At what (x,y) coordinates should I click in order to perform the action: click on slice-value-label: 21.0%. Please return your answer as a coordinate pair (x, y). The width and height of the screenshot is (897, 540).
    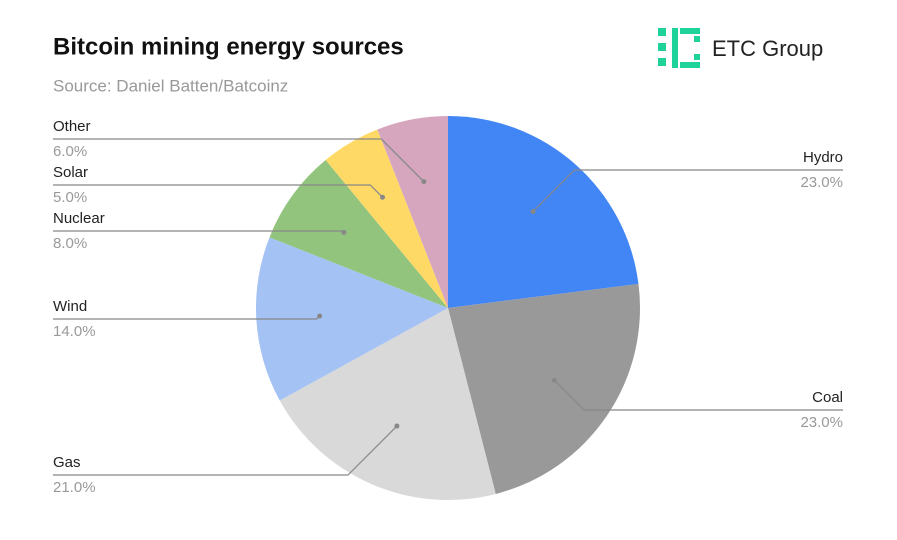
    Looking at the image, I should click on (74, 487).